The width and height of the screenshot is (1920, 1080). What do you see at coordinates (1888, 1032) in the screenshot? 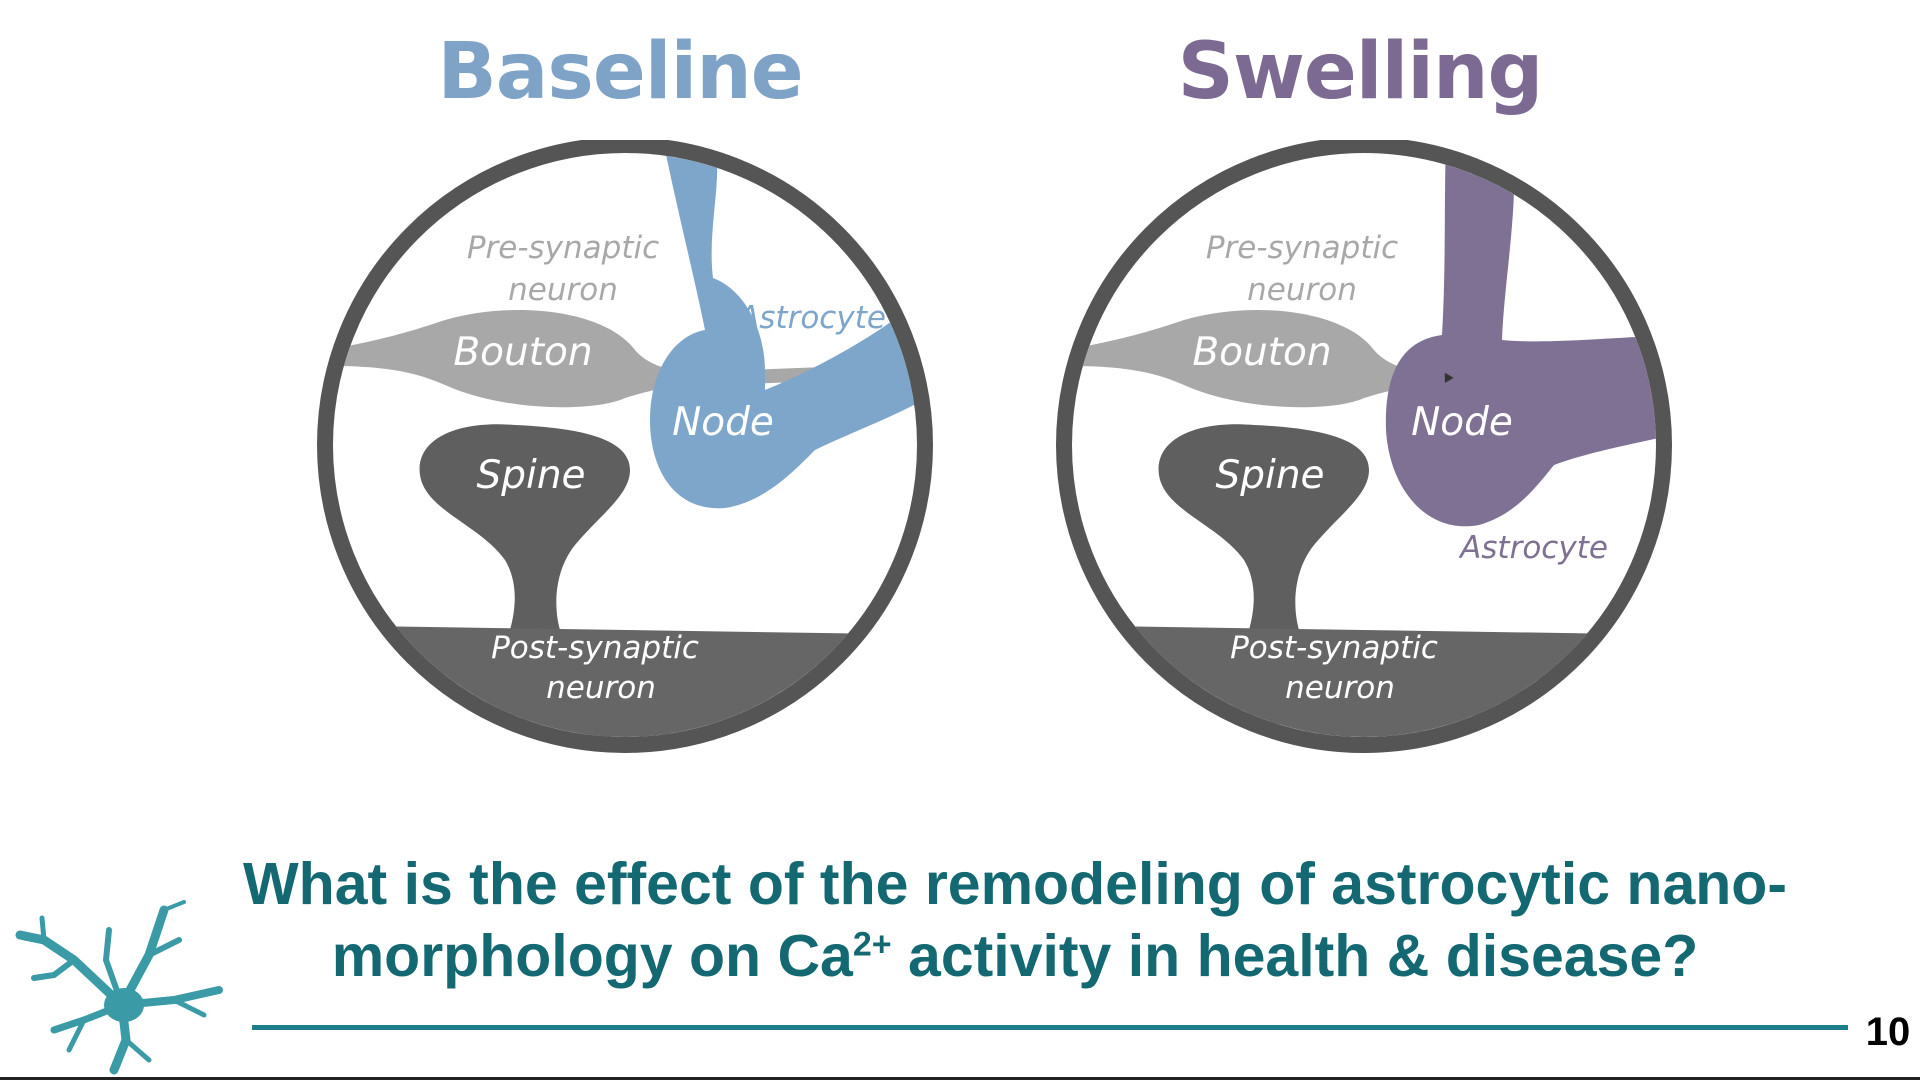
I see `page-number: 10` at bounding box center [1888, 1032].